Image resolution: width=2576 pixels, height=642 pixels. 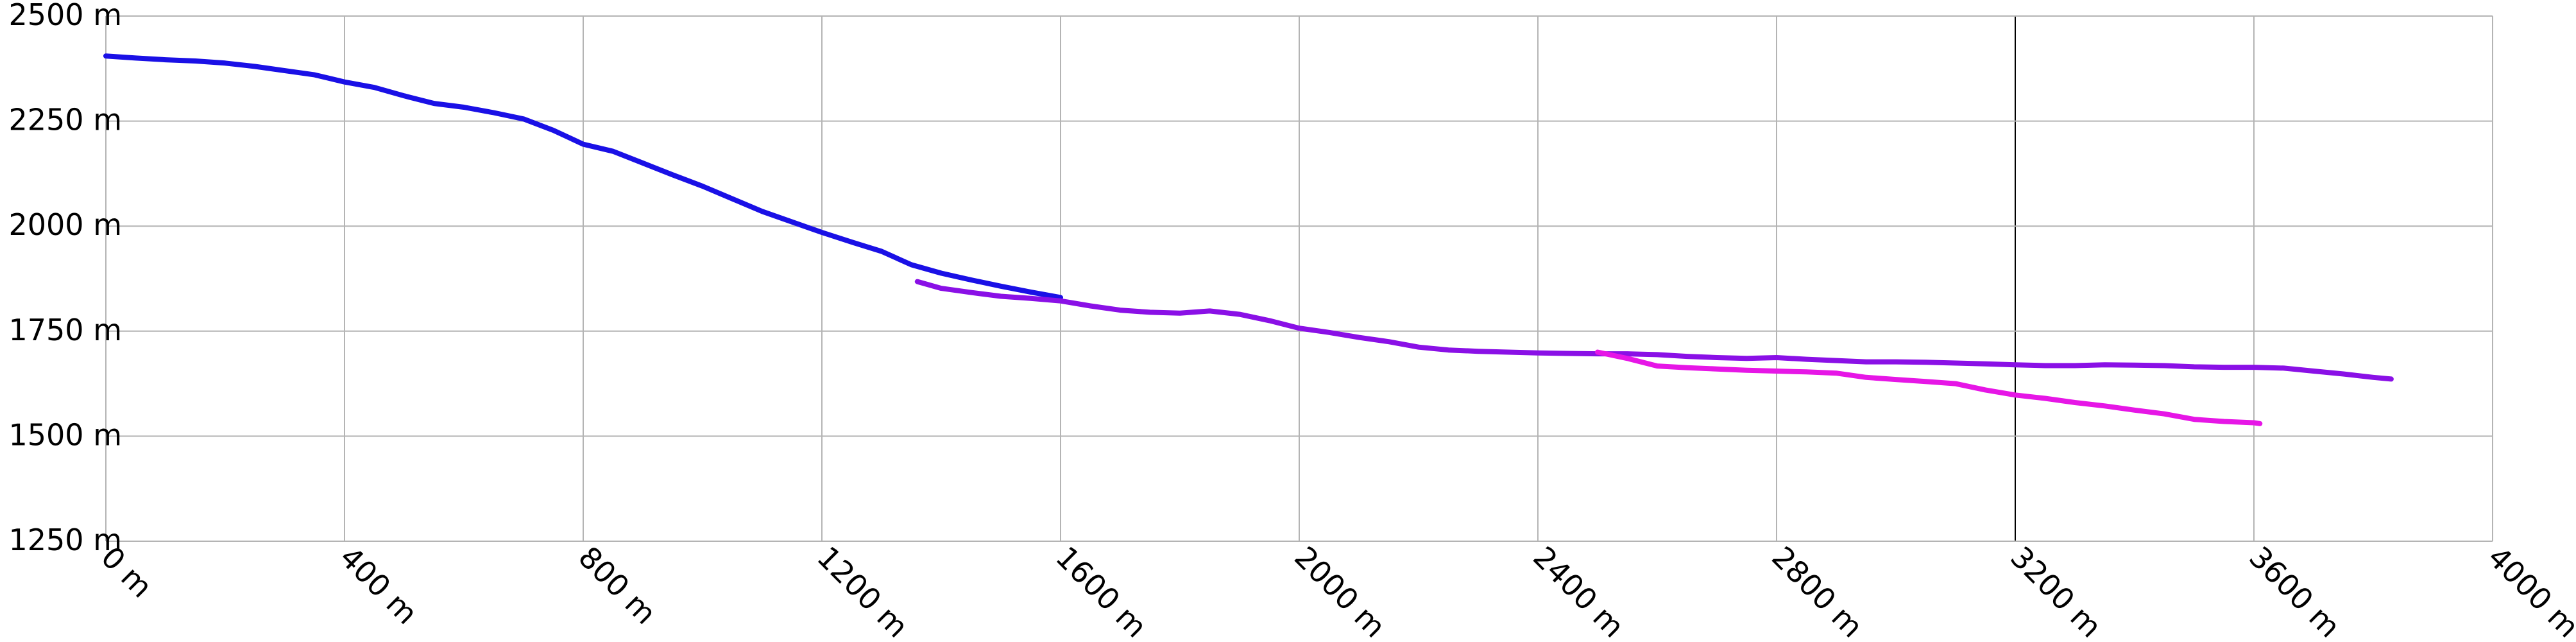 What do you see at coordinates (2528, 591) in the screenshot?
I see `x-tick-label: 4000 m` at bounding box center [2528, 591].